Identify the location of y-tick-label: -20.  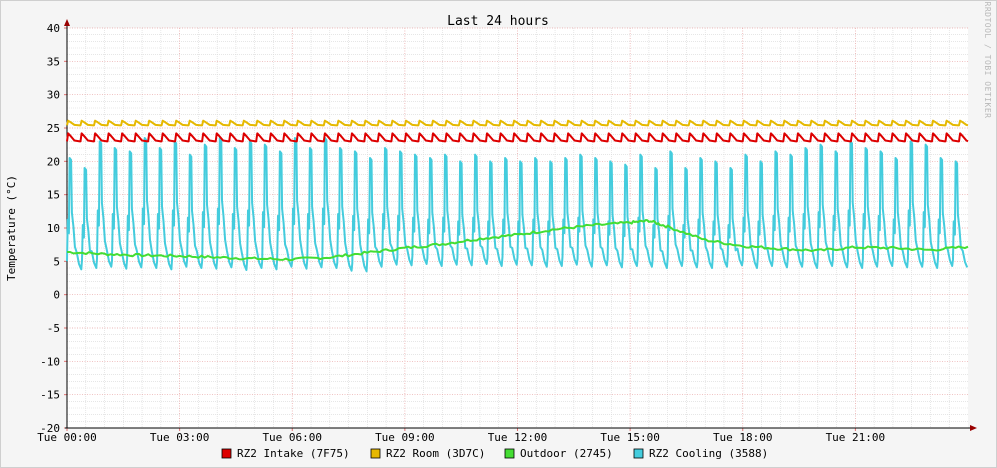
(50, 428).